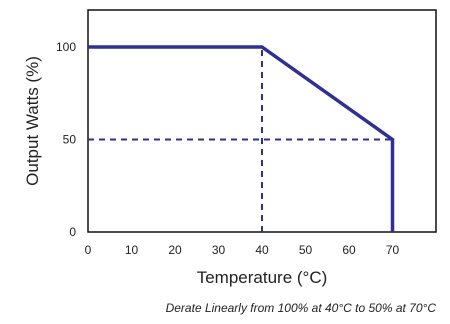 The height and width of the screenshot is (324, 450). What do you see at coordinates (66, 47) in the screenshot?
I see `y-tick-label: 100` at bounding box center [66, 47].